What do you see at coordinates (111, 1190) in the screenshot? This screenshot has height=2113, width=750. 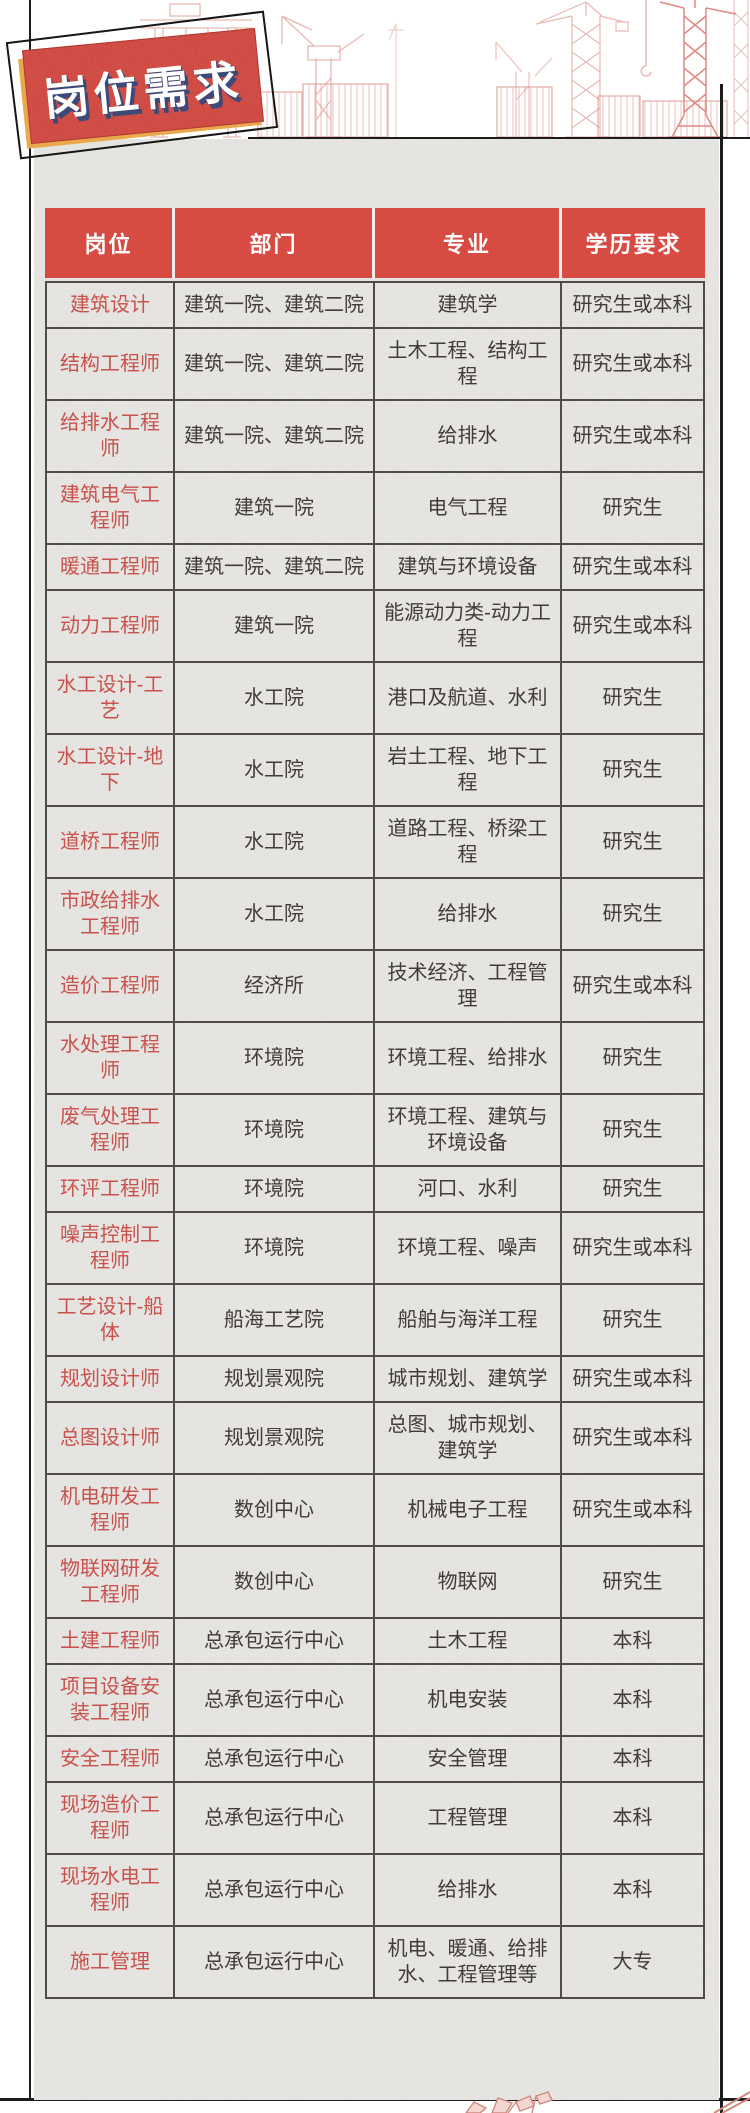 I see `cell-position: 环评工程师` at bounding box center [111, 1190].